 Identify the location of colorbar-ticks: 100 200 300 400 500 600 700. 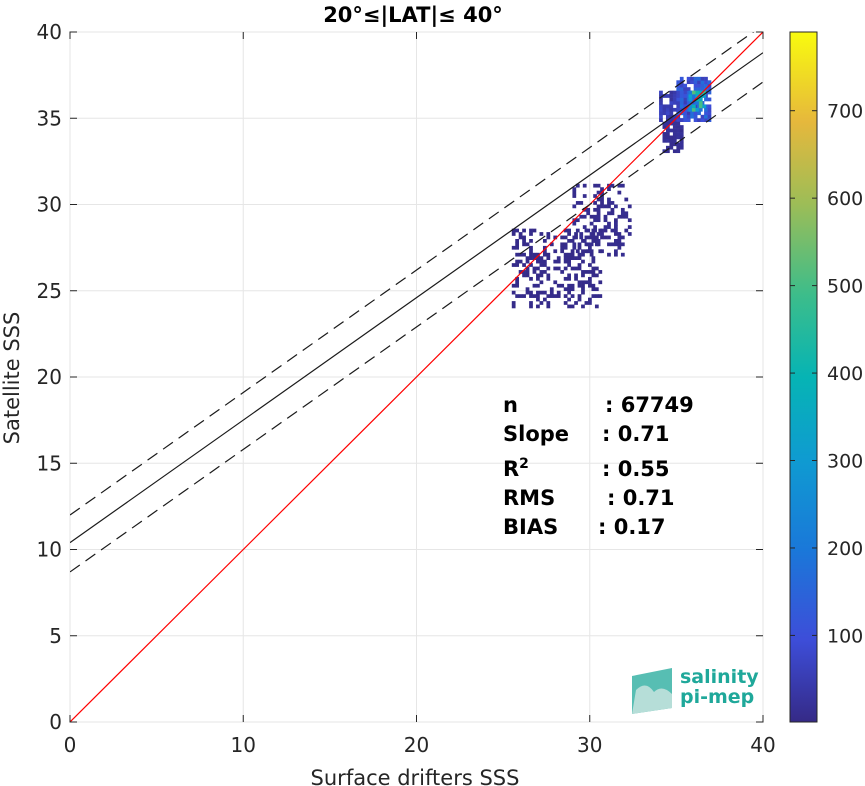
(826, 374).